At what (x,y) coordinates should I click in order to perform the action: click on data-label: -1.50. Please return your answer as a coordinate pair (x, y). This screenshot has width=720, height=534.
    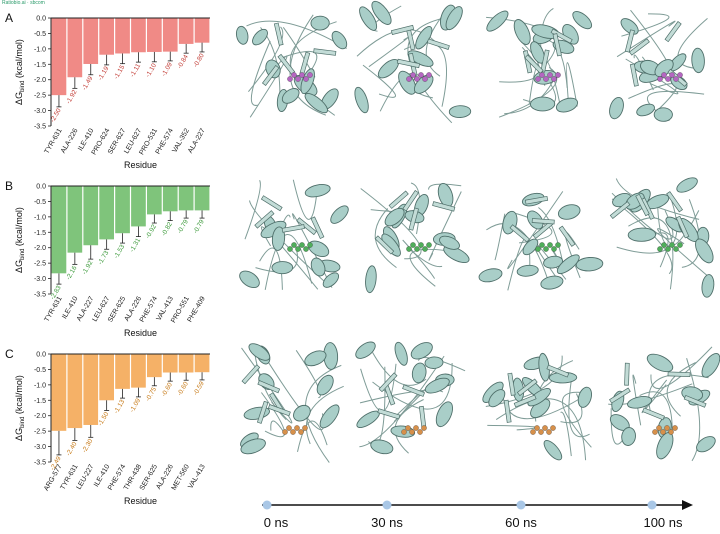
    Looking at the image, I should click on (104, 419).